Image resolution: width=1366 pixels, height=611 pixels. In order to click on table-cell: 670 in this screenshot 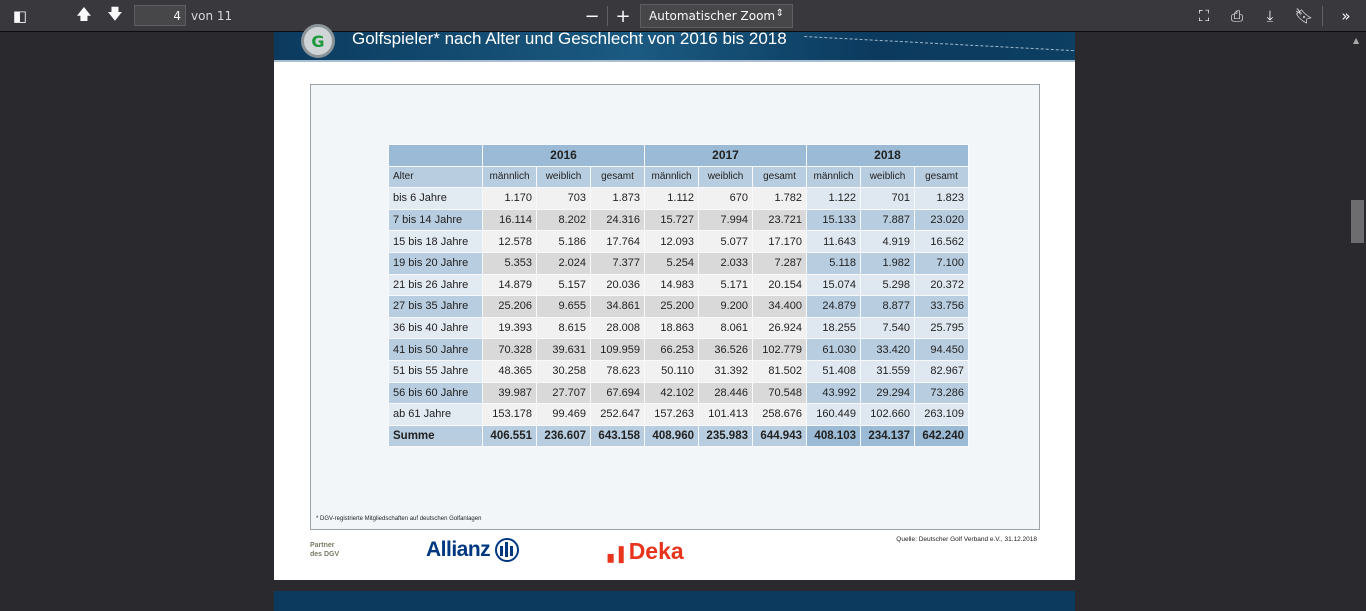, I will do `click(725, 198)`.